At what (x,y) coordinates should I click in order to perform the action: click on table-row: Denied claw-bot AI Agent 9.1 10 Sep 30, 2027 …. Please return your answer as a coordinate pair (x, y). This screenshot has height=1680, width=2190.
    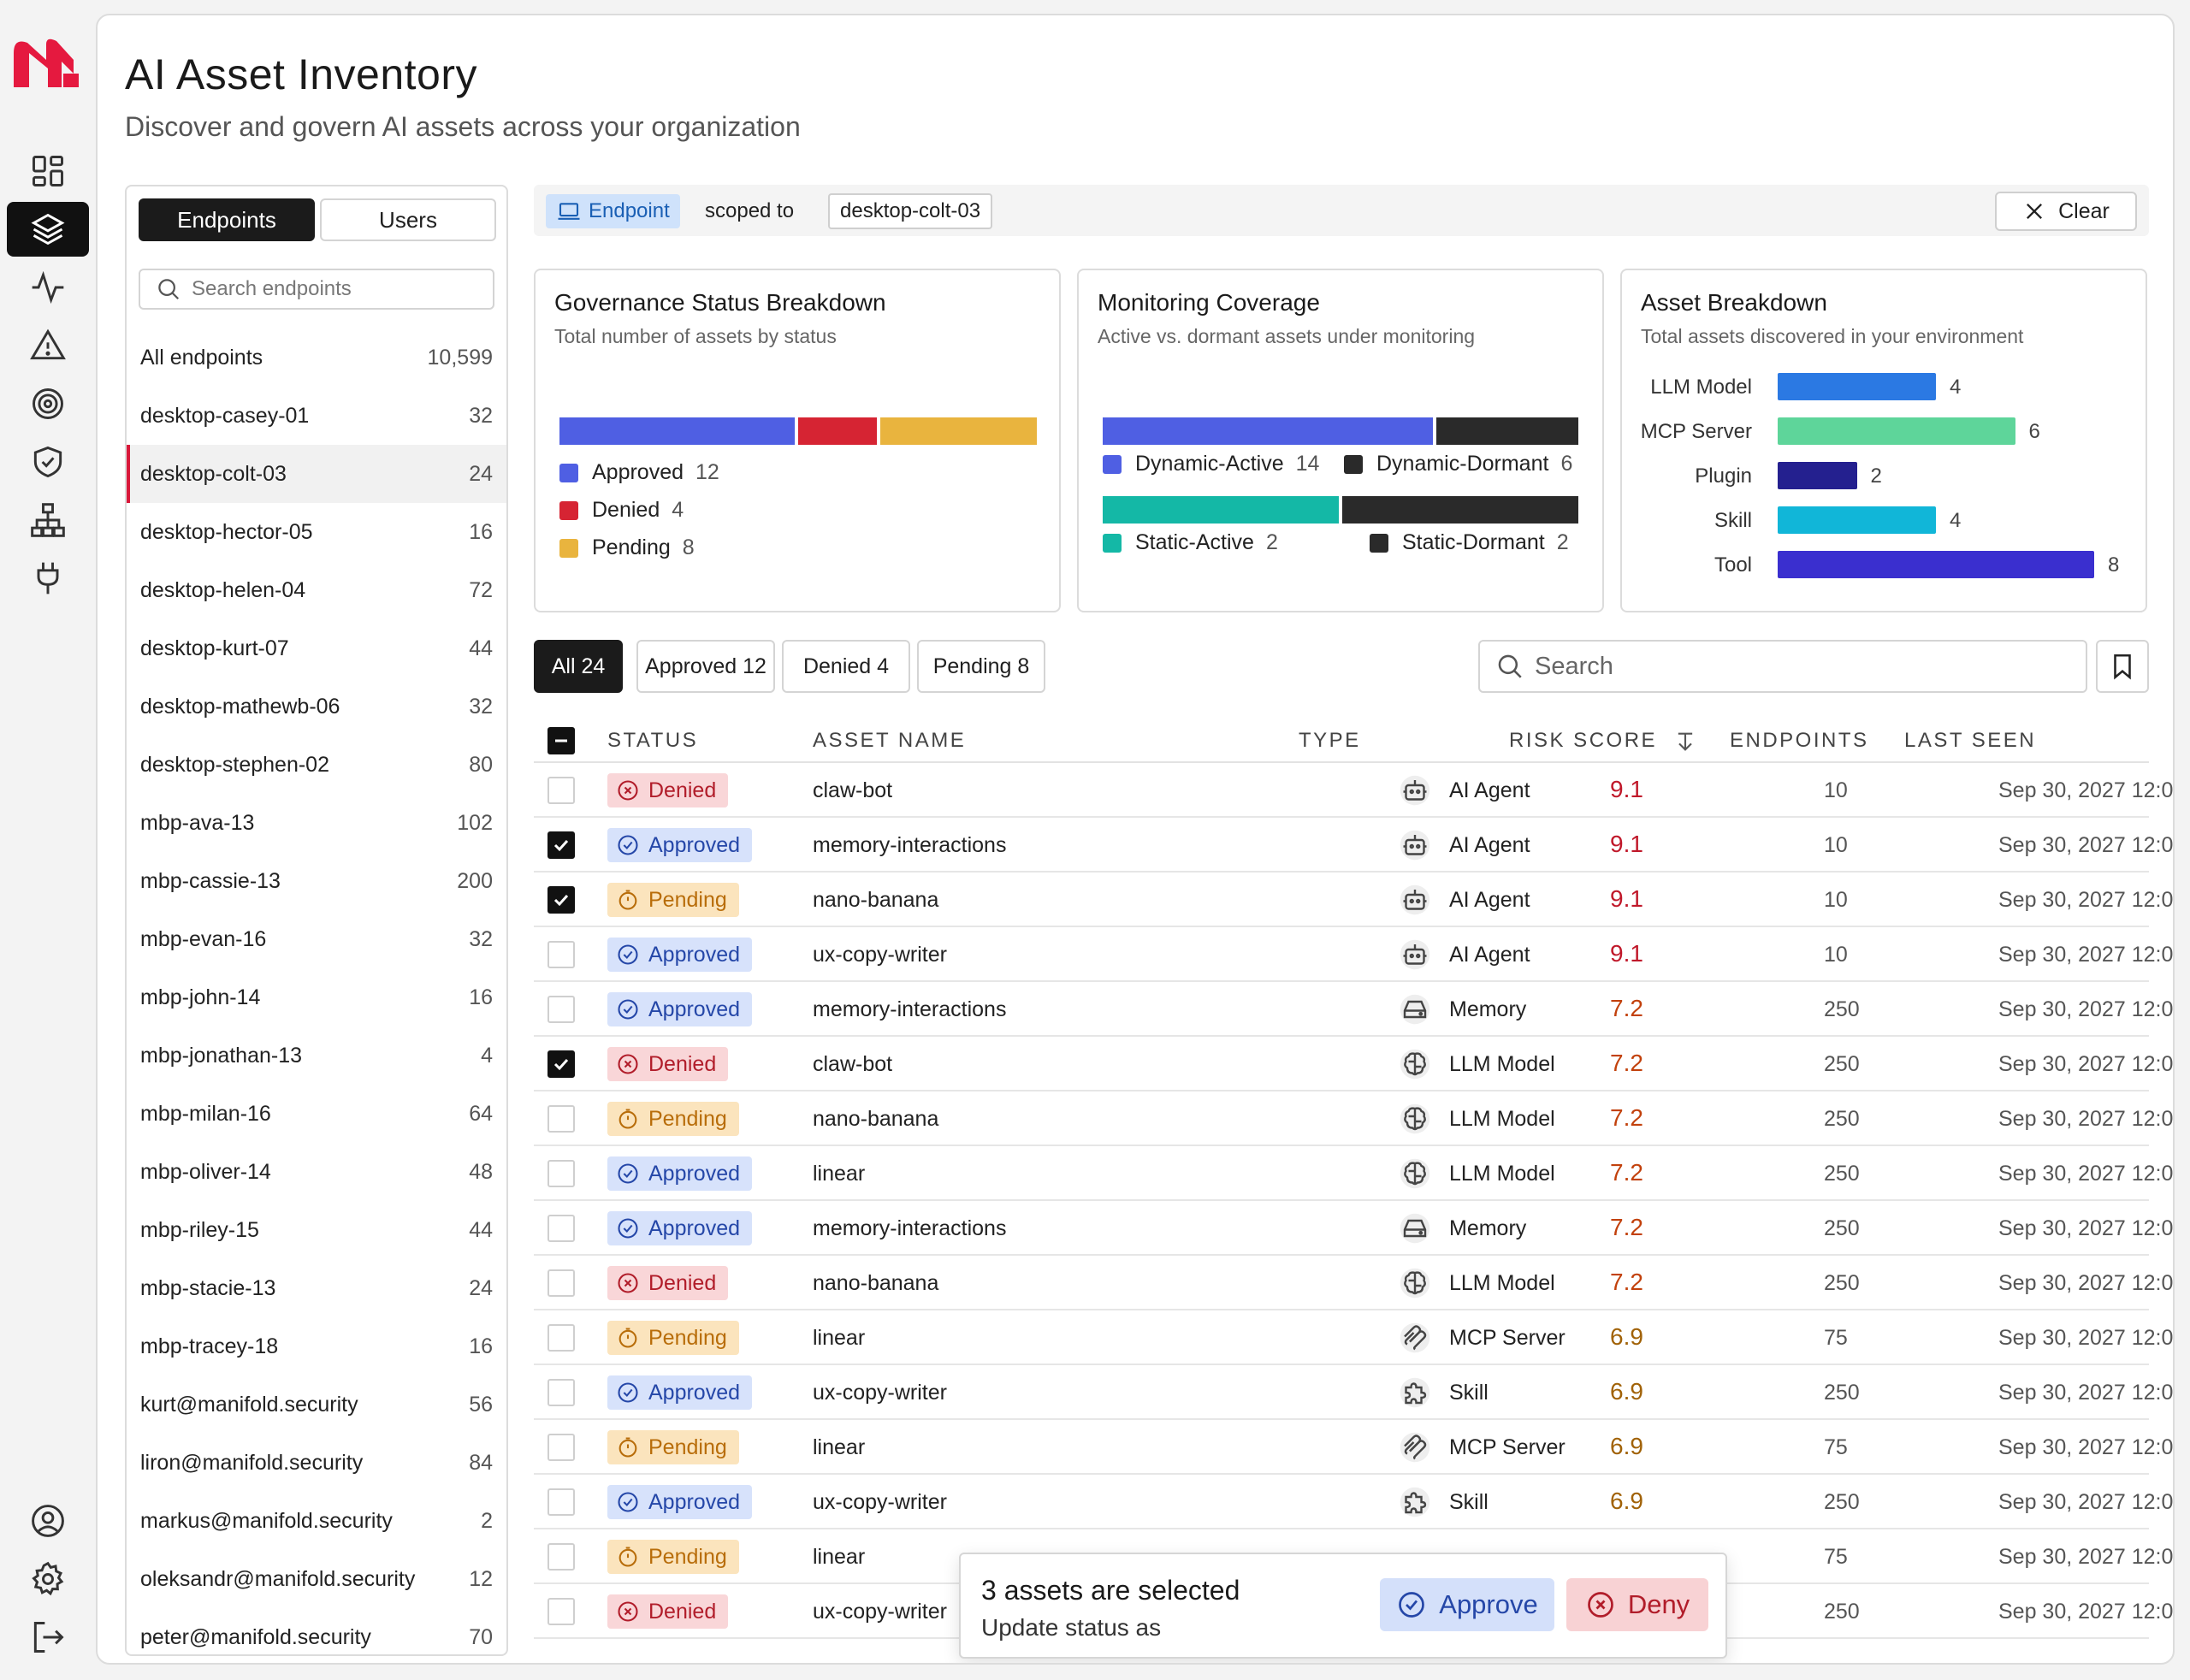
    Looking at the image, I should click on (1353, 790).